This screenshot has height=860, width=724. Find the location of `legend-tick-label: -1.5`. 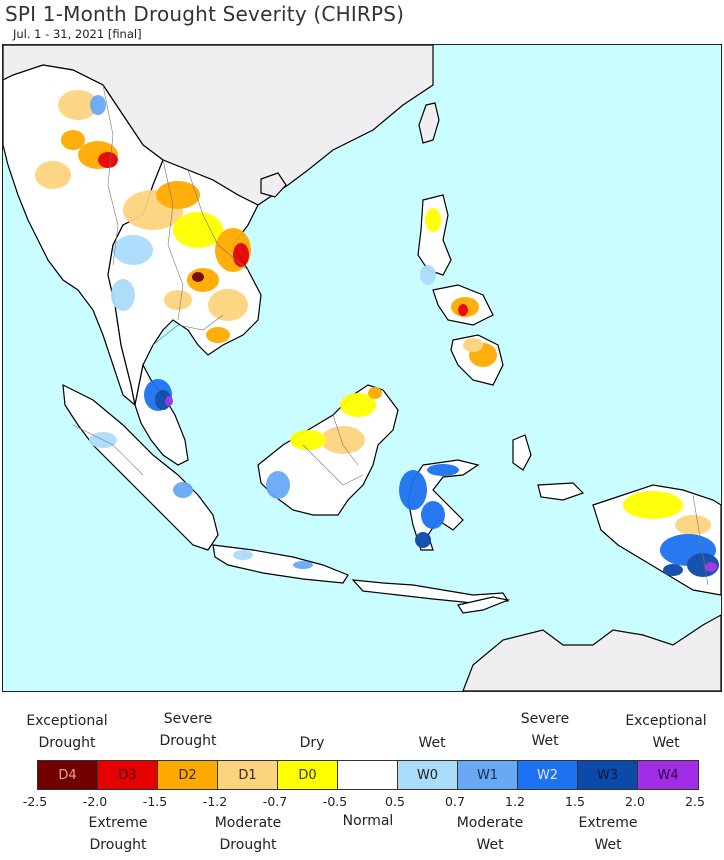

legend-tick-label: -1.5 is located at coordinates (155, 801).